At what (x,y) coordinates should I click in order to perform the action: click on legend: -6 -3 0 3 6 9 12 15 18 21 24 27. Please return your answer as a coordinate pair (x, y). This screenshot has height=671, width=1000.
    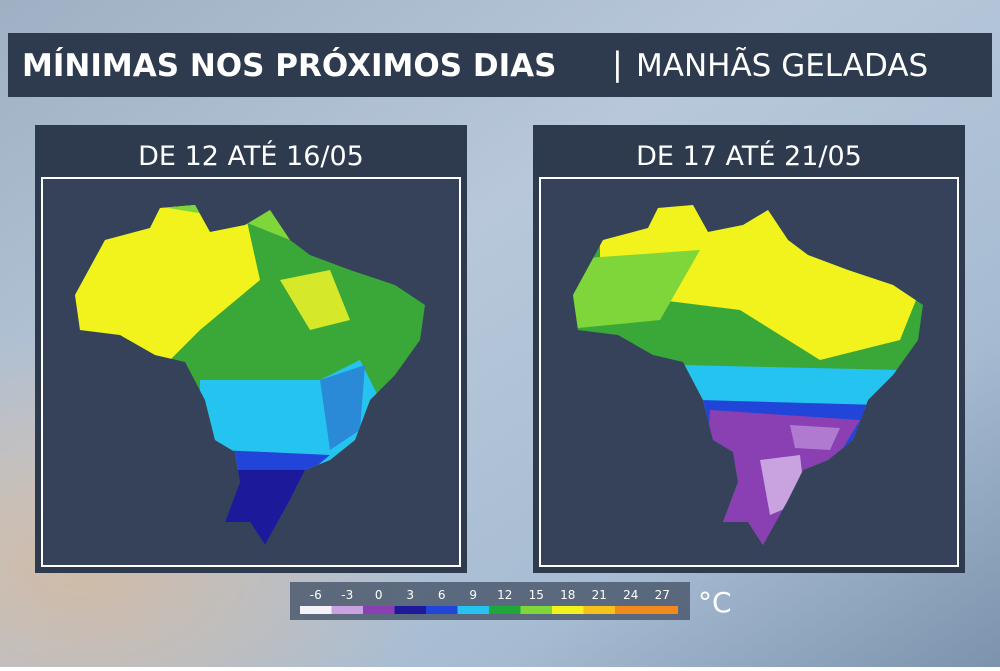
    Looking at the image, I should click on (489, 601).